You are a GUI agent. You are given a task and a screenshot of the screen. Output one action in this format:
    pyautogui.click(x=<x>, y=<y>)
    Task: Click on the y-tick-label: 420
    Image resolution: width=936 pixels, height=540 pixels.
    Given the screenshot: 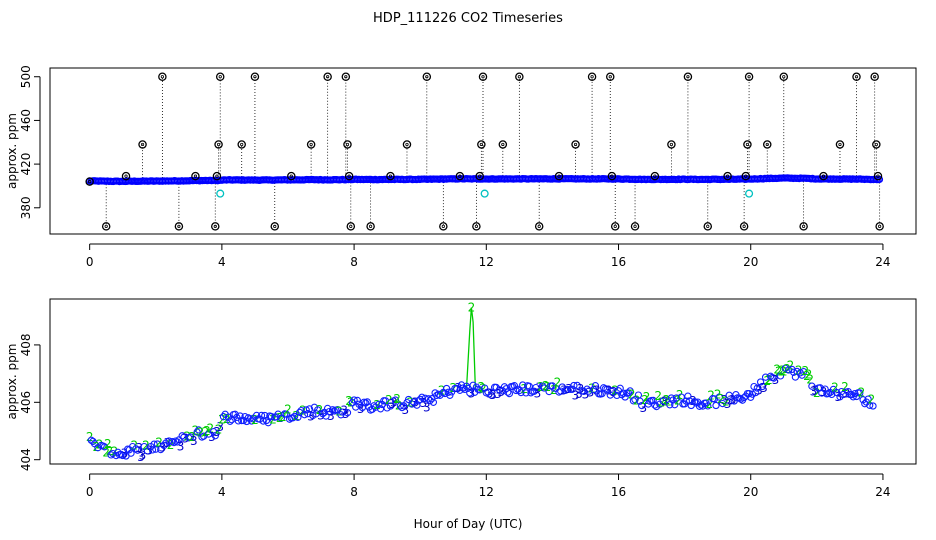 What is the action you would take?
    pyautogui.click(x=26, y=164)
    